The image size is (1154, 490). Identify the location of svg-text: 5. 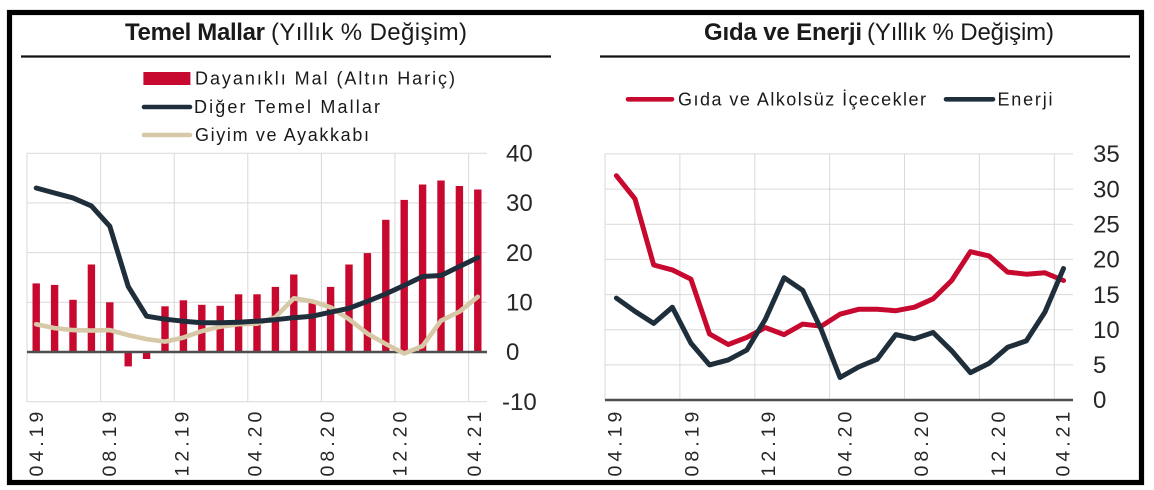
(1099, 365).